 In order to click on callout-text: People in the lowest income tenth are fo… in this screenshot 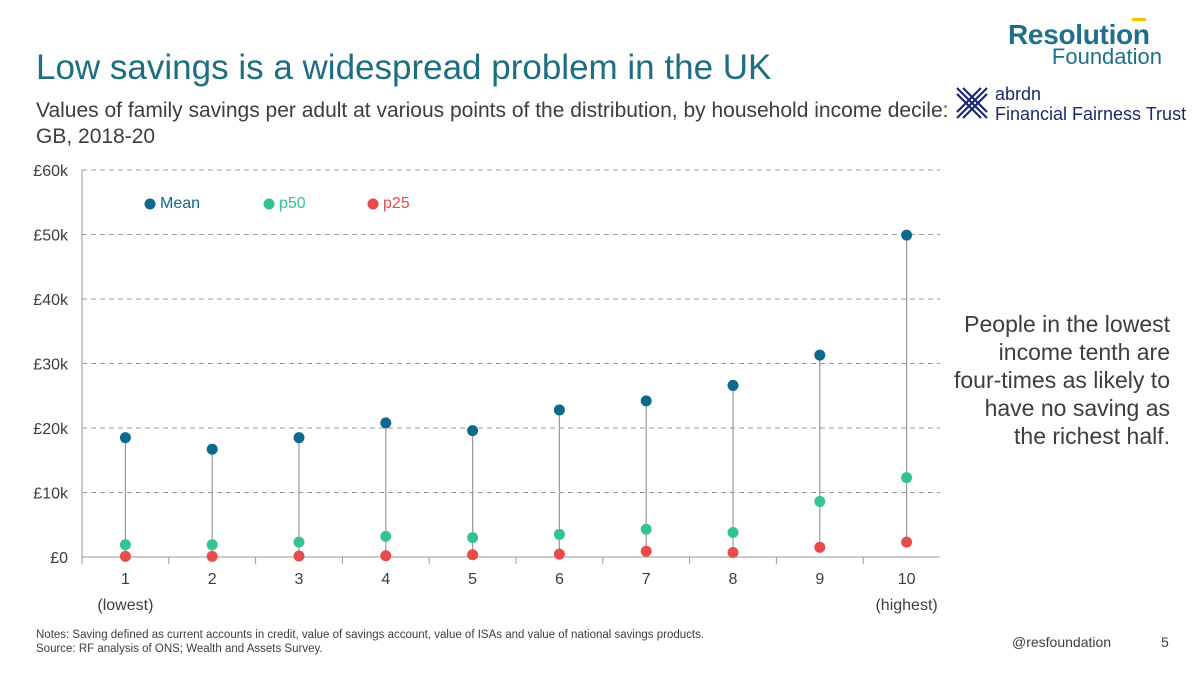, I will do `click(1061, 380)`.